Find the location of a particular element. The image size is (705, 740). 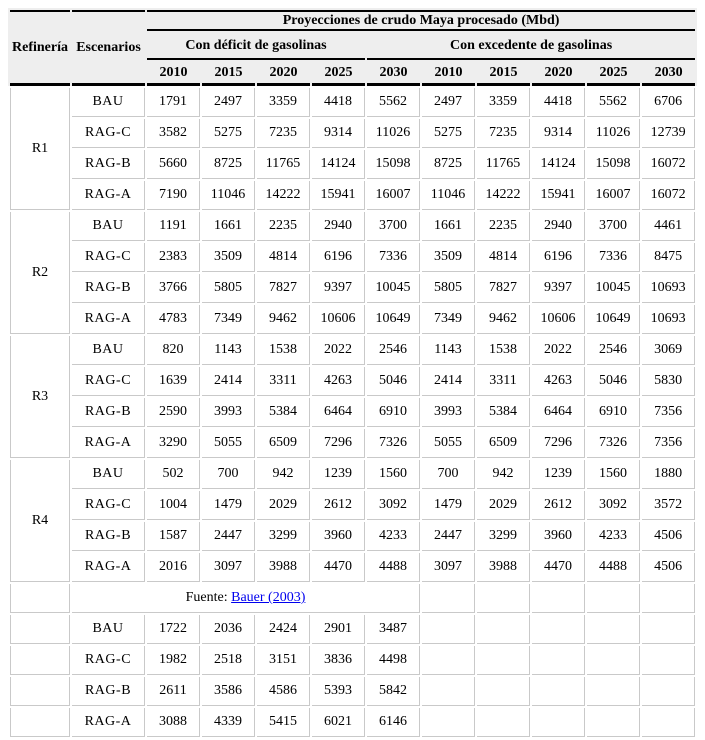

years-row: 2010 2015 2020 2025 2030 2010 2015 2020 2025 2030 is located at coordinates (353, 74).